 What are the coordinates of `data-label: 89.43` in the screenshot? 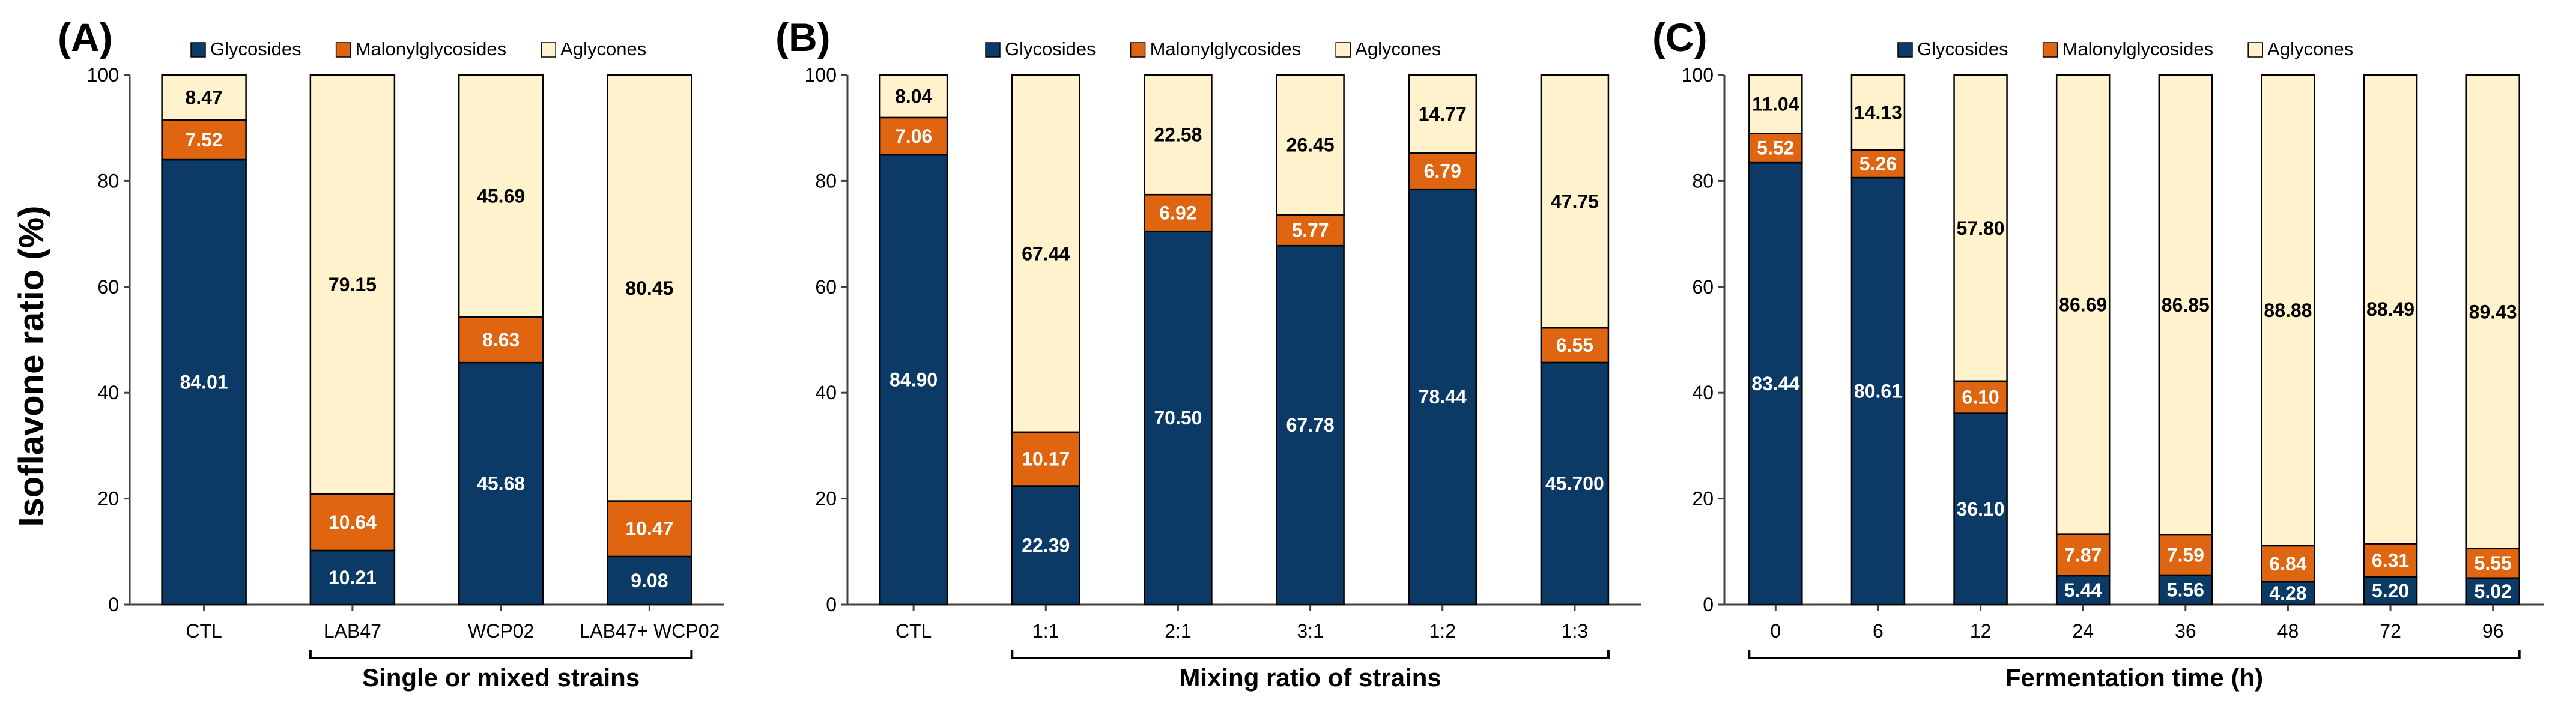 It's located at (2493, 311).